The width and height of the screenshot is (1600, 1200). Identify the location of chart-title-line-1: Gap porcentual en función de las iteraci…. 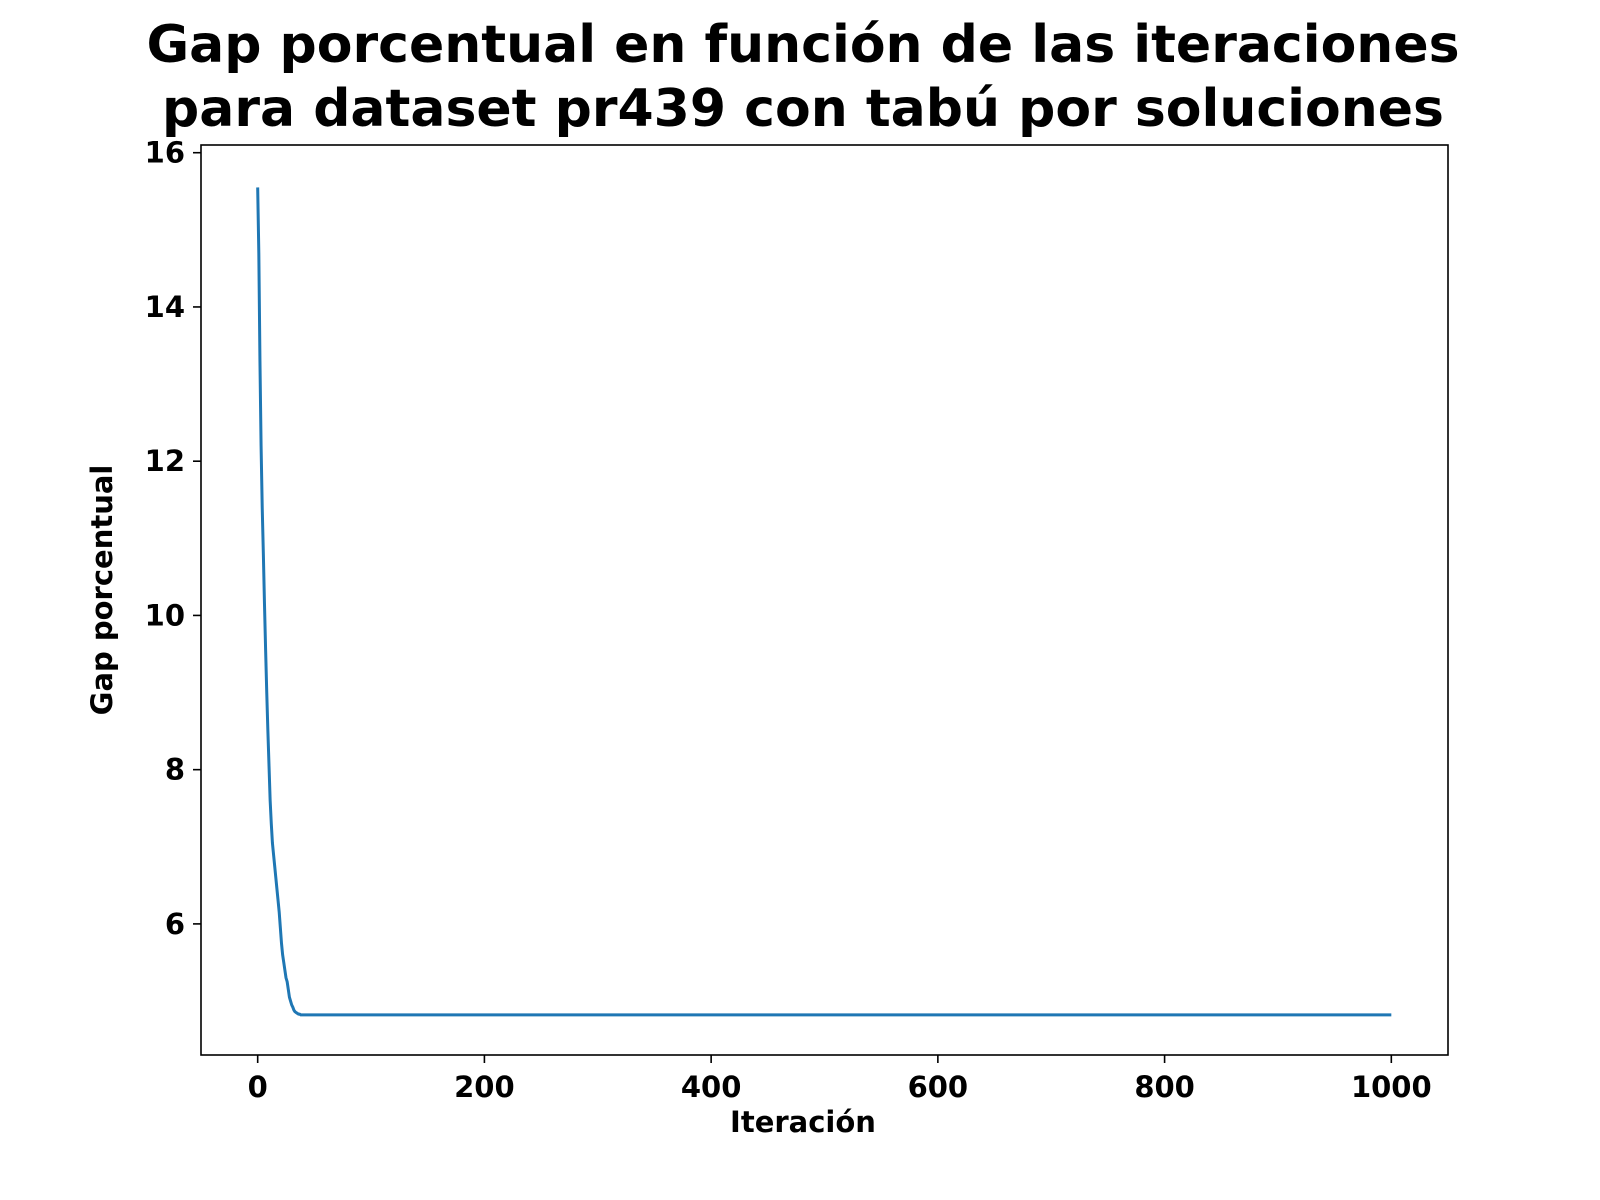
(802, 45).